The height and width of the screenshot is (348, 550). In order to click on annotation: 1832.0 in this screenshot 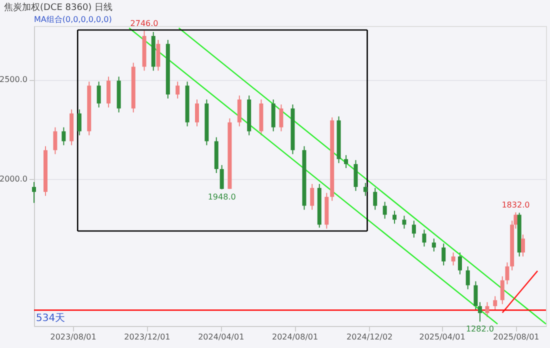, I will do `click(516, 205)`.